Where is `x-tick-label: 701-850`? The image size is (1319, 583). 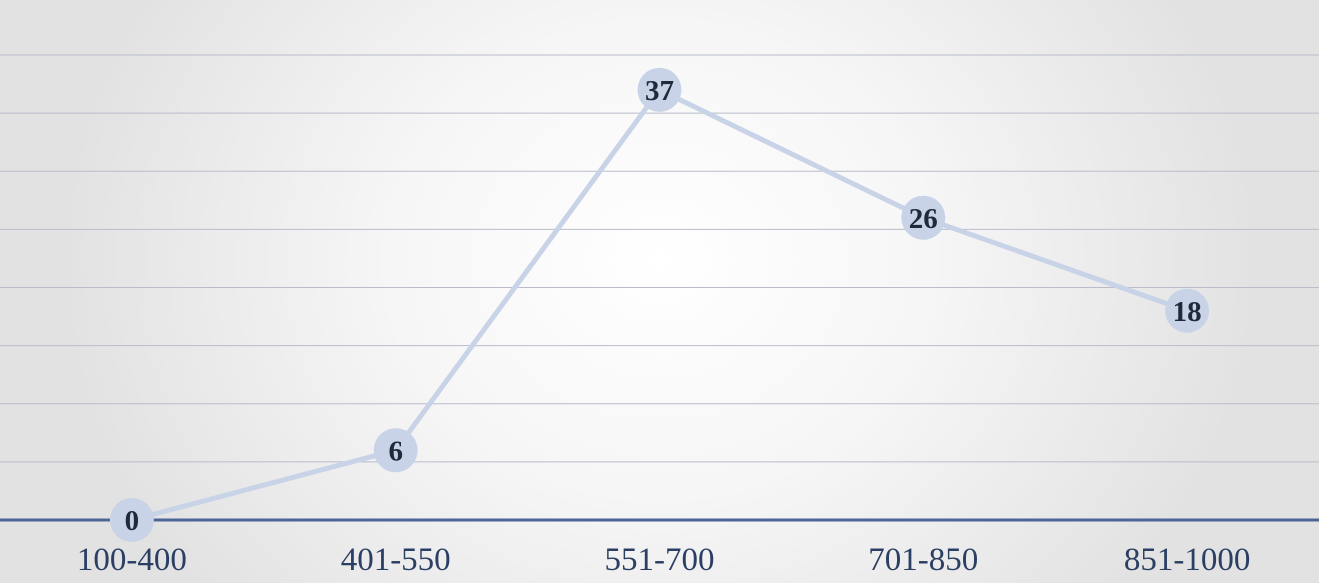 x-tick-label: 701-850 is located at coordinates (923, 560).